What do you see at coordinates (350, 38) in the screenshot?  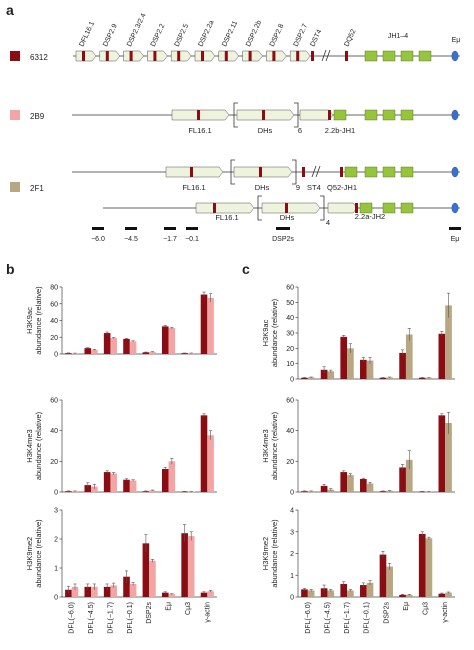 I see `gene-label: DQ52` at bounding box center [350, 38].